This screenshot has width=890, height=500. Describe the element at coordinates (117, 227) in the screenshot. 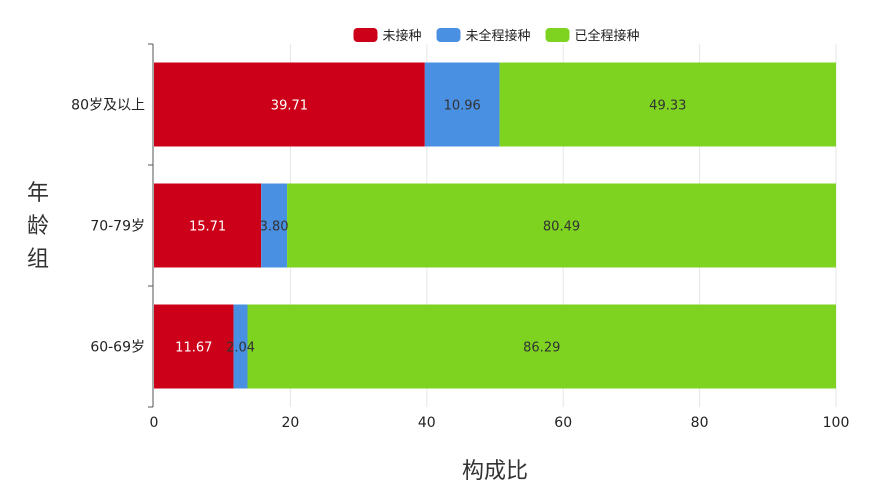

I see `y-category-label: 70-79岁` at that location.